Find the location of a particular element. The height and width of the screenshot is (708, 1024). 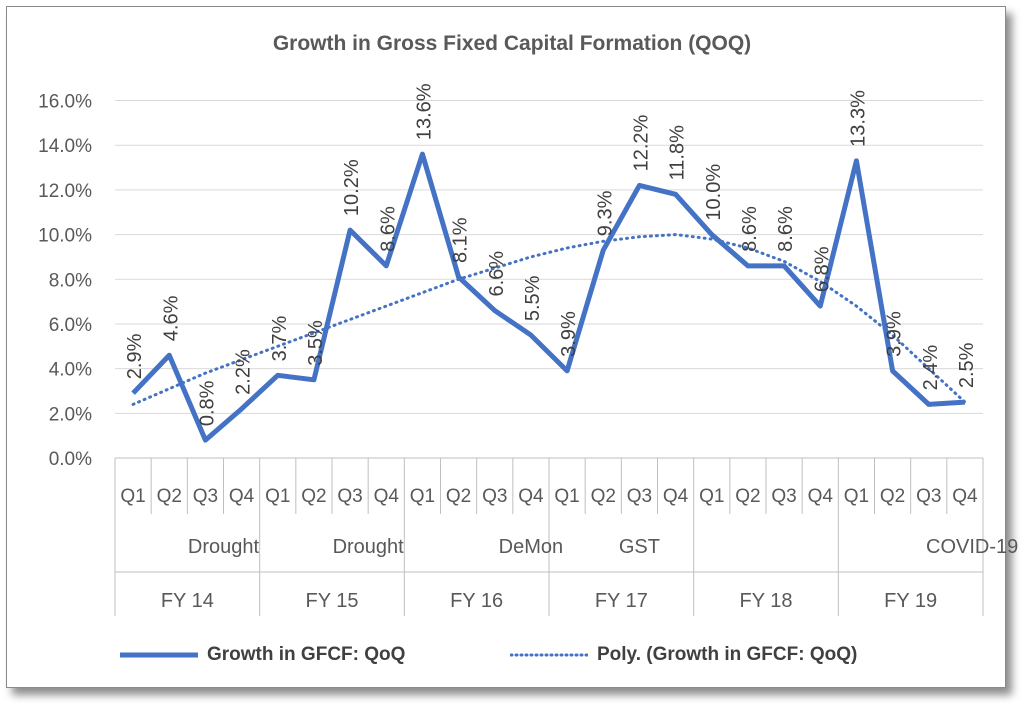

y-tick-label: 14.0% is located at coordinates (65, 146).